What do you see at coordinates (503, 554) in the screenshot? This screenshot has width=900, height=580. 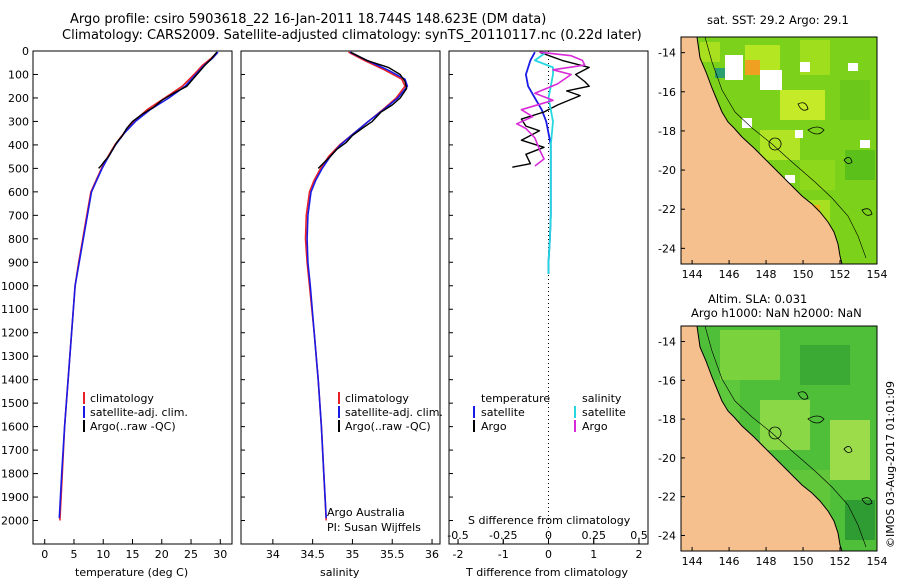 I see `difference-xtick-label: -1` at bounding box center [503, 554].